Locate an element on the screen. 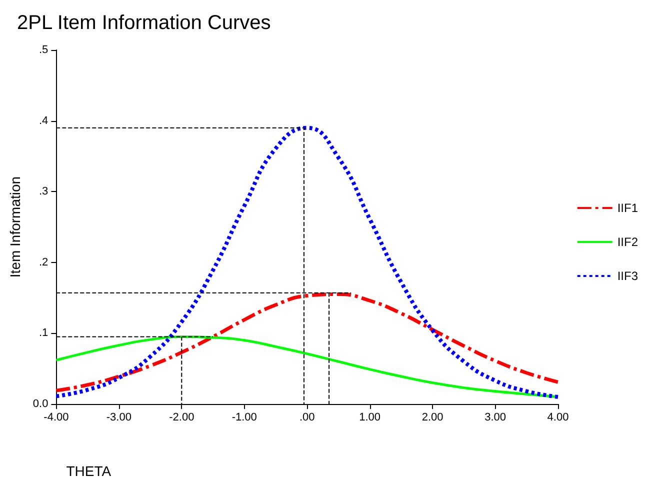  x-tick-label: -2.00 is located at coordinates (181, 418).